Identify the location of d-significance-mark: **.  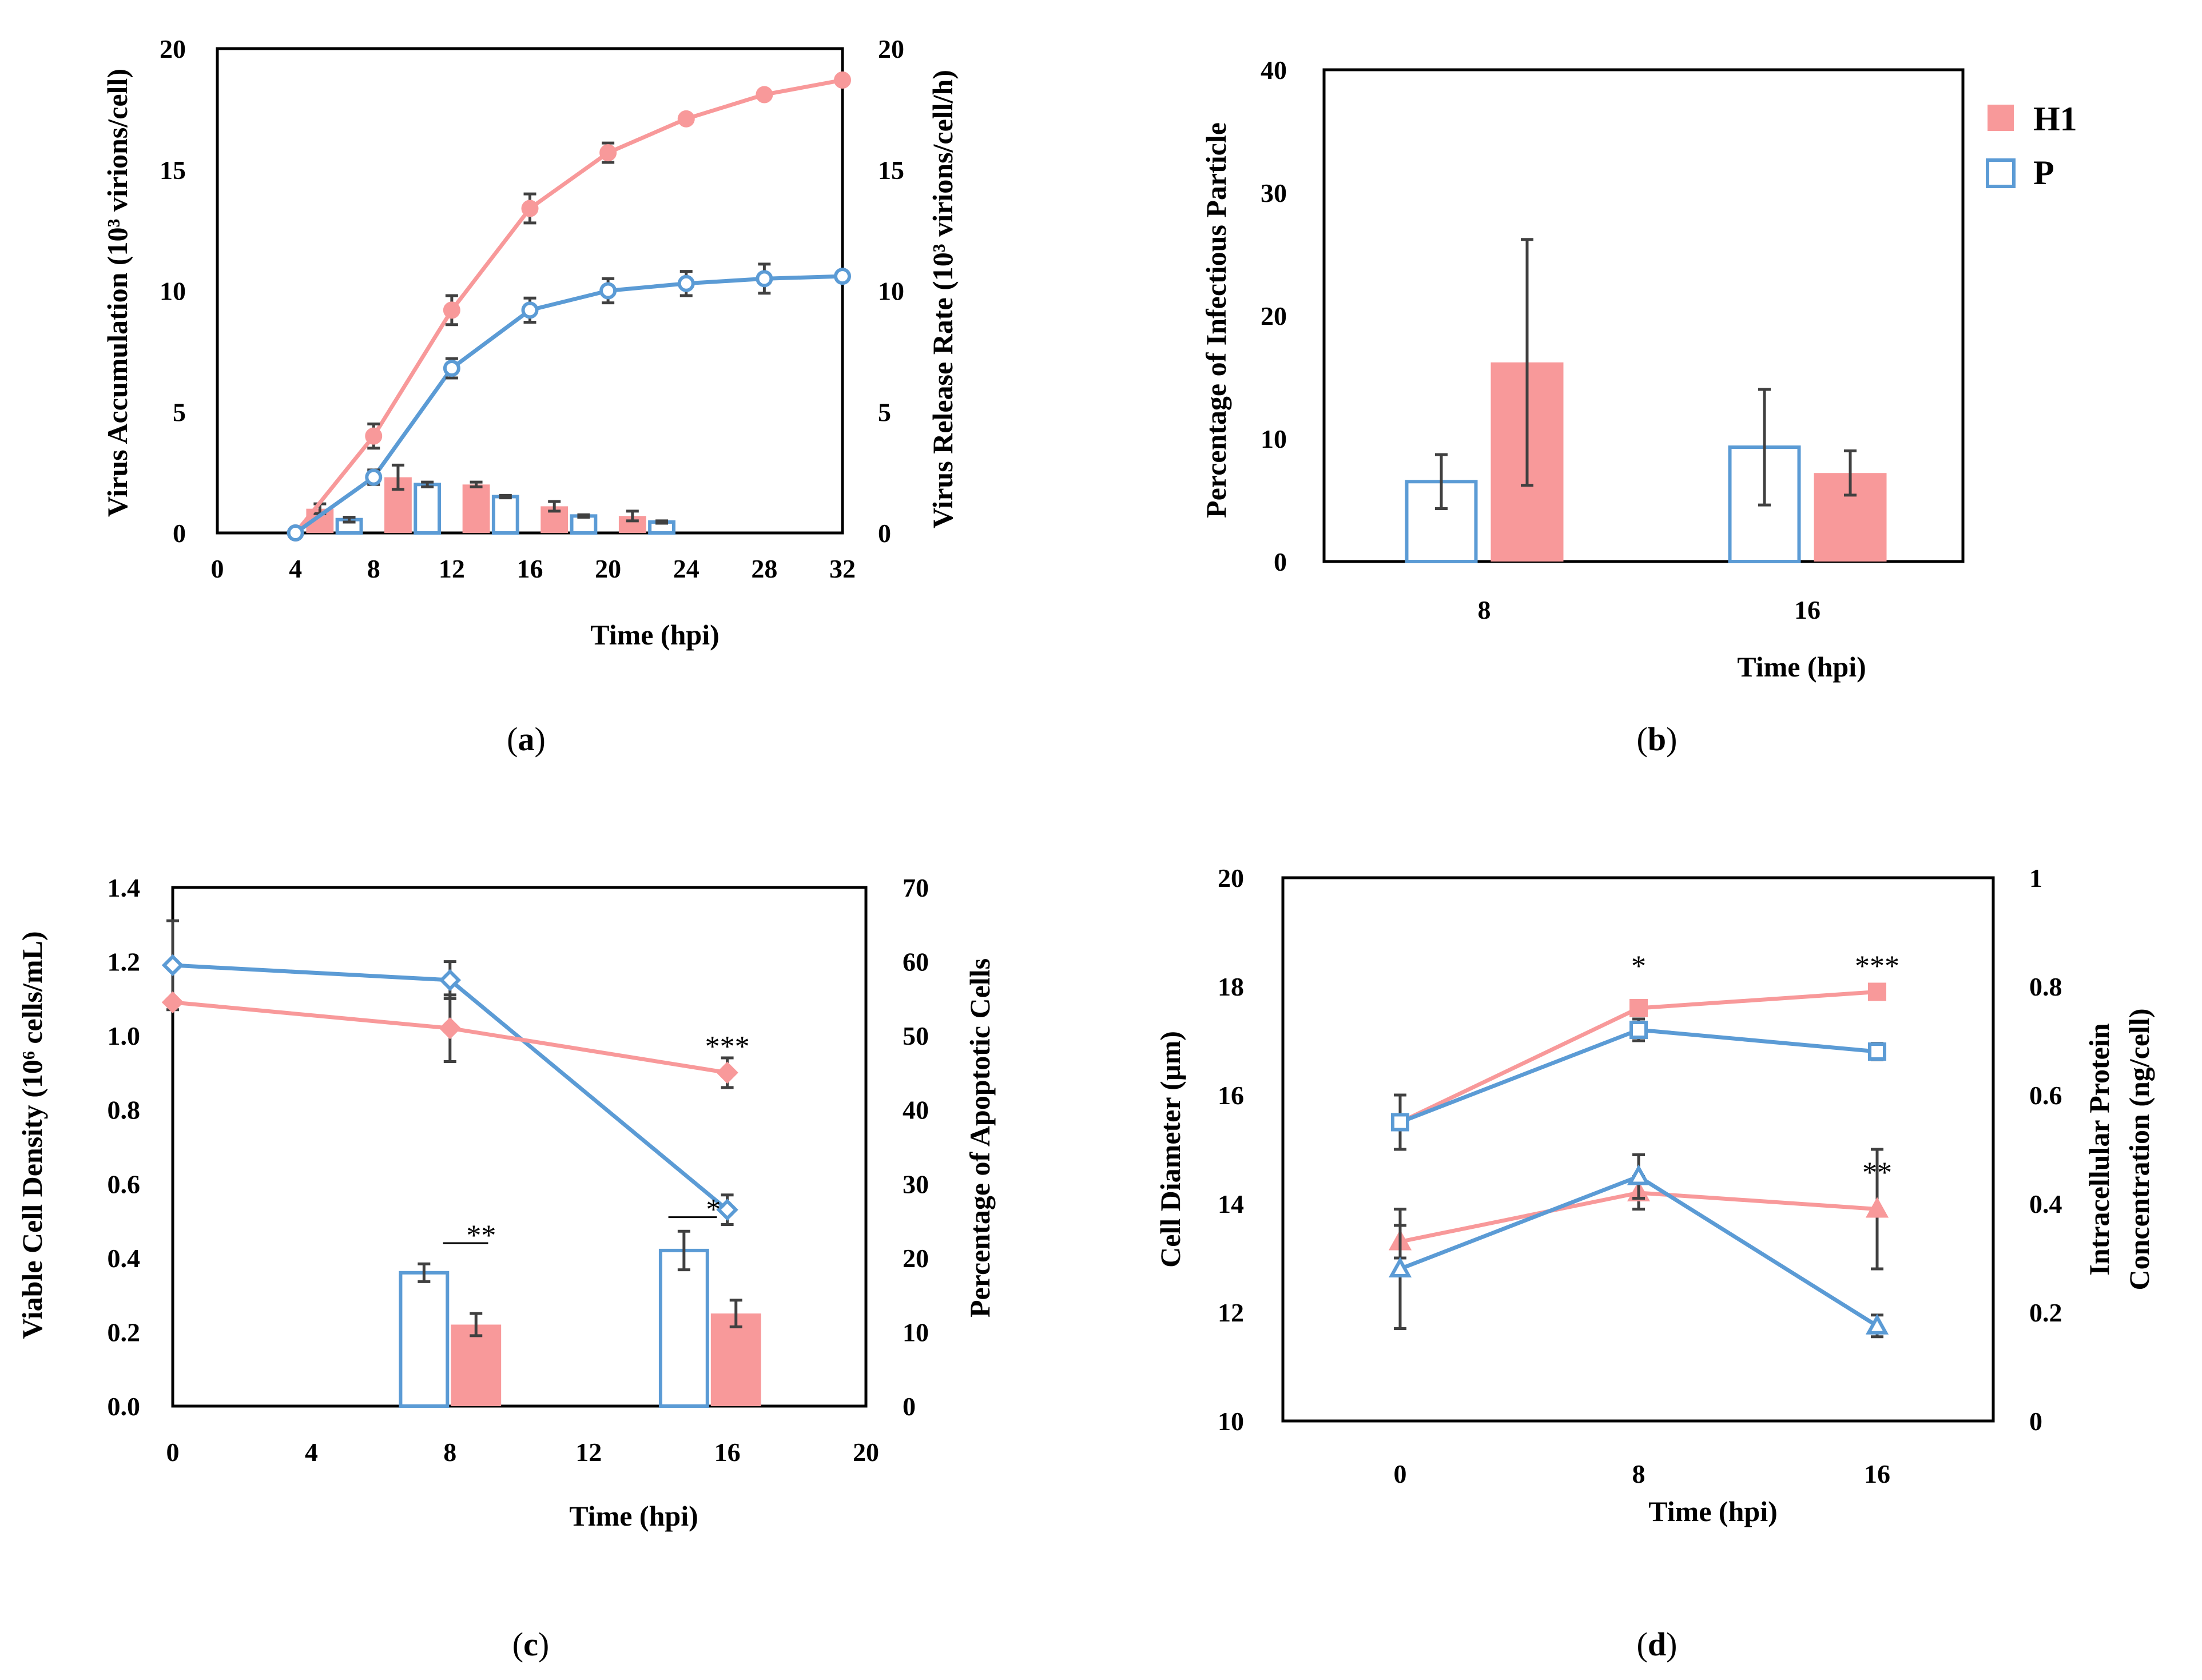
(1877, 1173).